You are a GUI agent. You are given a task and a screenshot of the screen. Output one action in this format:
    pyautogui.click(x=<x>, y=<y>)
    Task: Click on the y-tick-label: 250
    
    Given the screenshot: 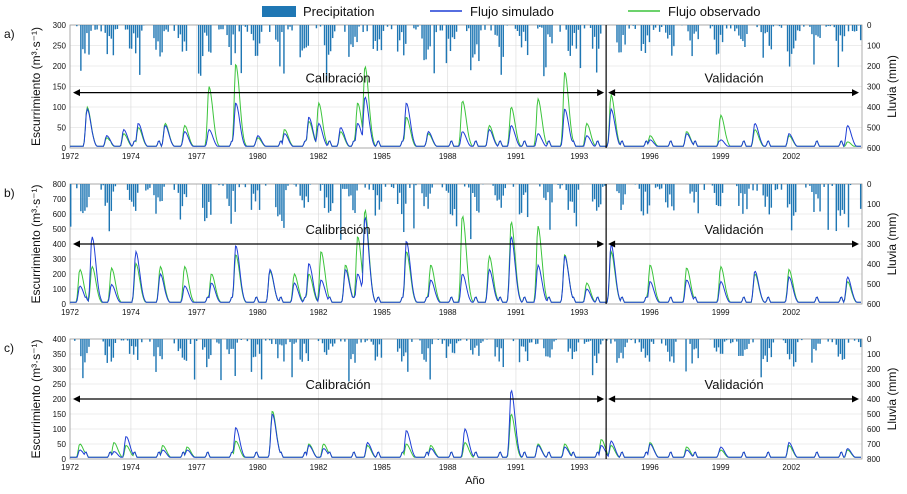 What is the action you would take?
    pyautogui.click(x=60, y=46)
    